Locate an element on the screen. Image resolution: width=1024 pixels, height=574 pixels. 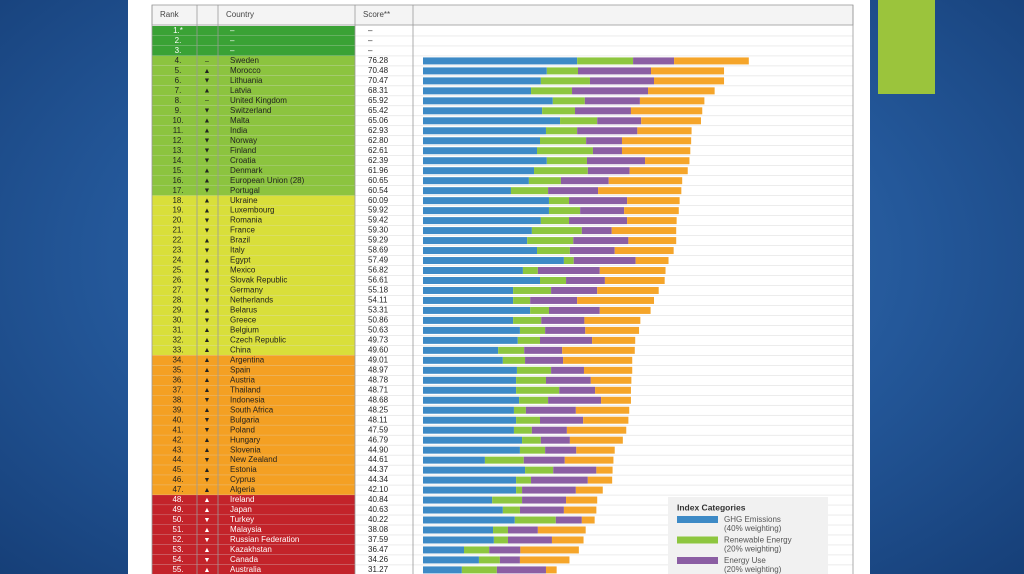
score: – is located at coordinates (370, 40).